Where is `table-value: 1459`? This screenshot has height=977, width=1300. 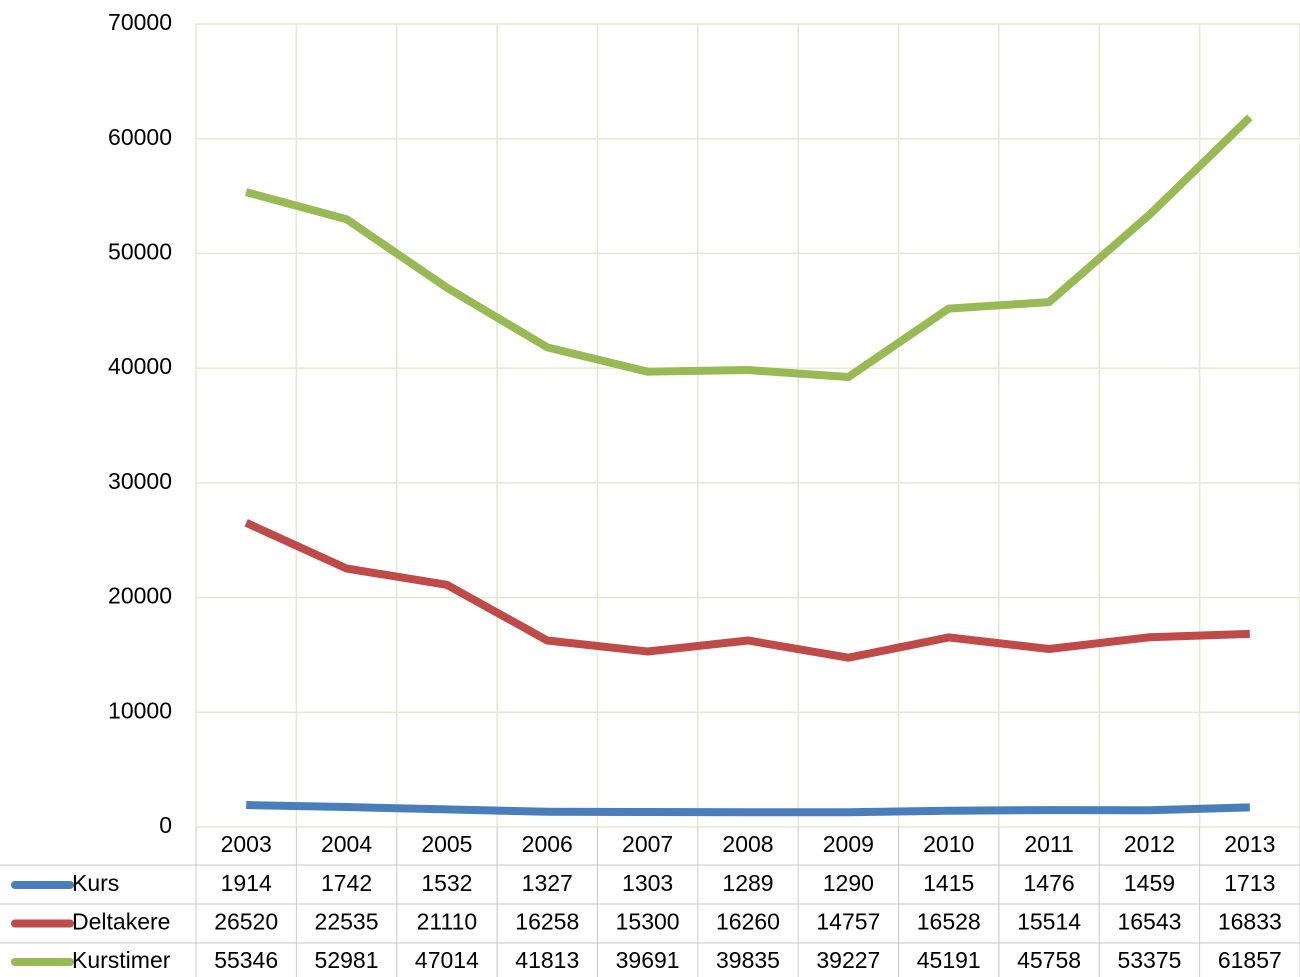 table-value: 1459 is located at coordinates (1149, 883).